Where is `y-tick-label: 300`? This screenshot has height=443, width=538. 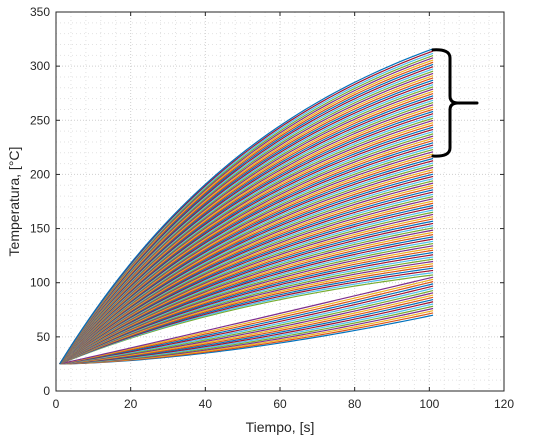 y-tick-label: 300 is located at coordinates (40, 66).